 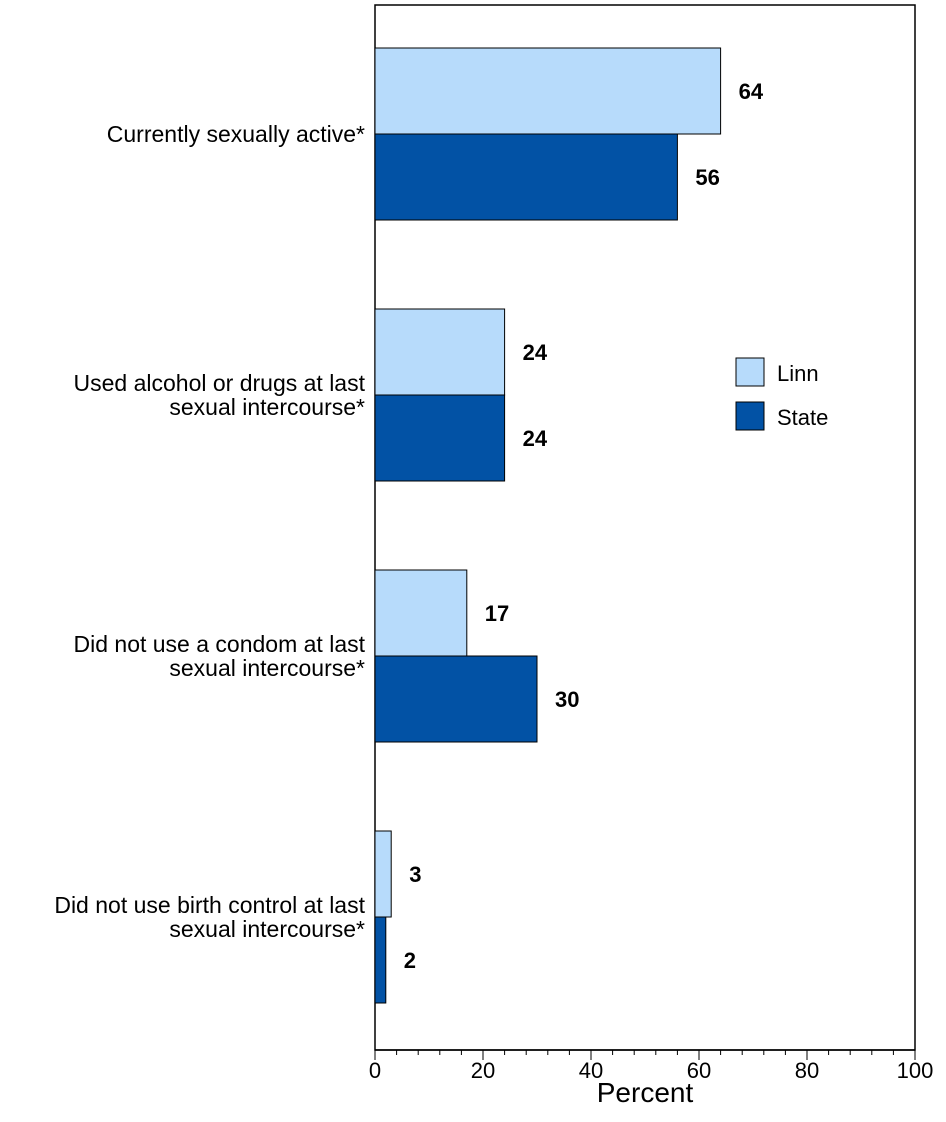 I want to click on legend-label-linn: Linn, so click(x=798, y=373).